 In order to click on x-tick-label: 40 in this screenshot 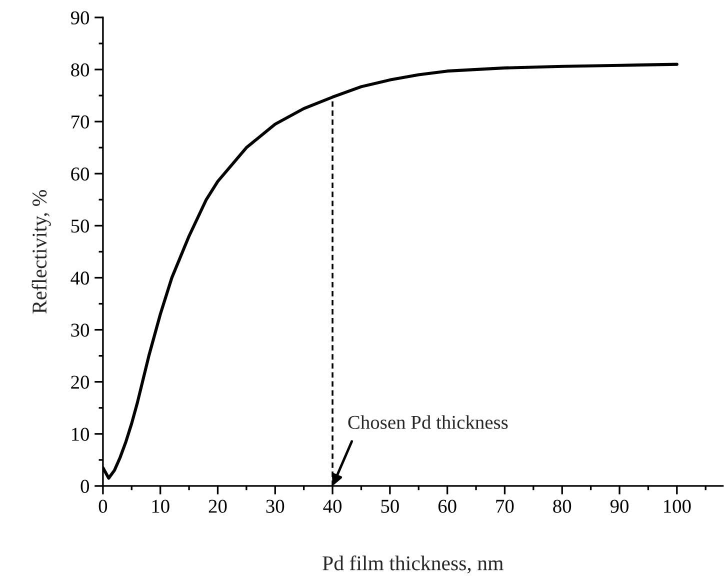, I will do `click(332, 506)`.